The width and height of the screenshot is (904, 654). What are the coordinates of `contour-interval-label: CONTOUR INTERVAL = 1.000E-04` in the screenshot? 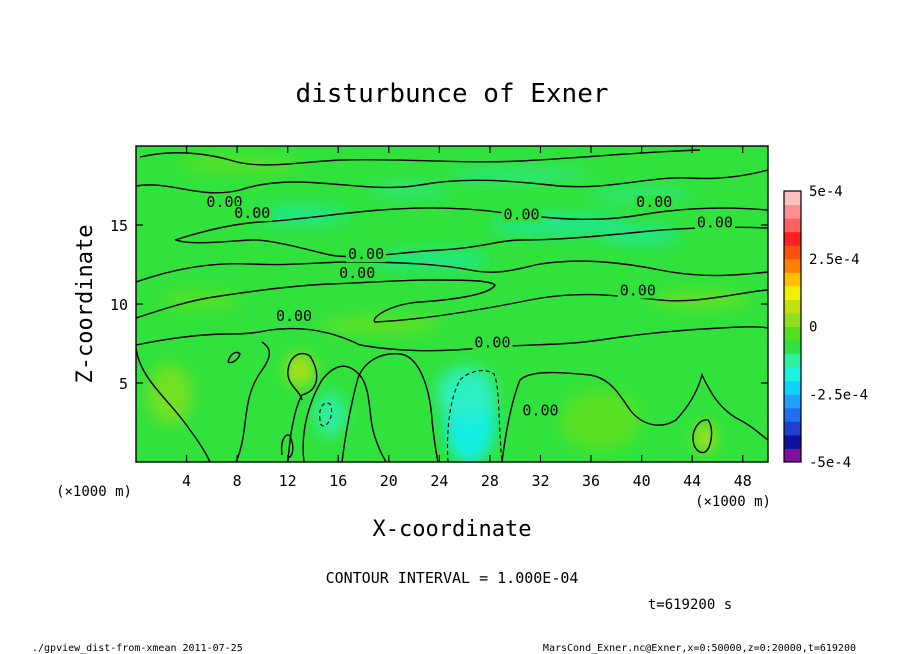 It's located at (452, 578).